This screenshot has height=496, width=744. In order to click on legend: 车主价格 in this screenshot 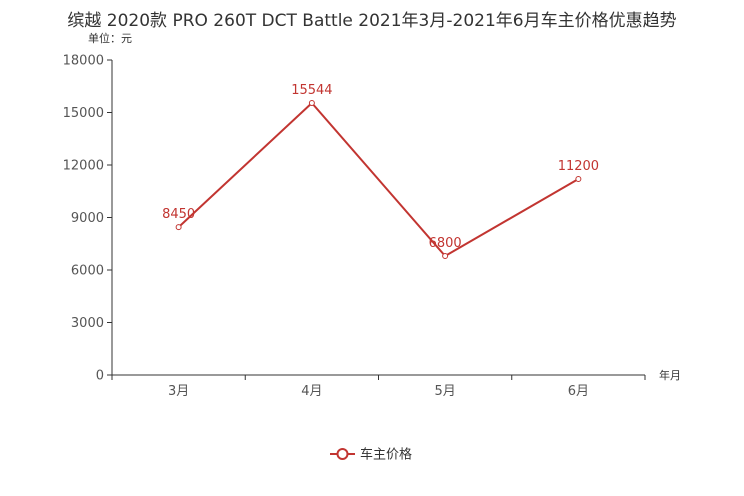, I will do `click(371, 455)`.